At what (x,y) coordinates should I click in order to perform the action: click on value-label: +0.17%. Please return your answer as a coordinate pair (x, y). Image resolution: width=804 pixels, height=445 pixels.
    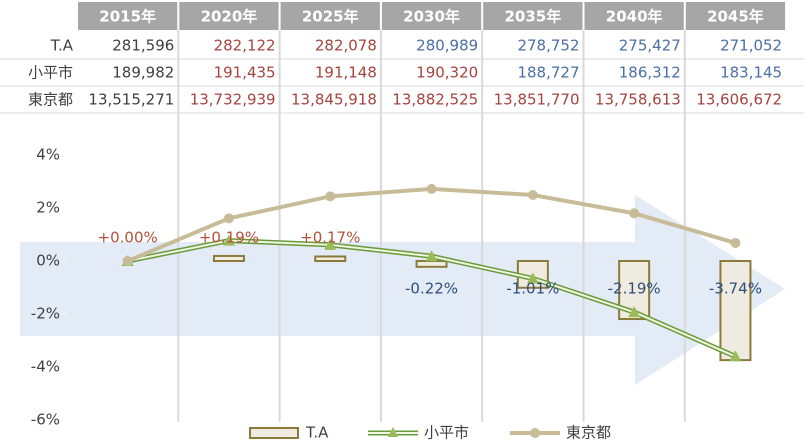
    Looking at the image, I should click on (330, 238).